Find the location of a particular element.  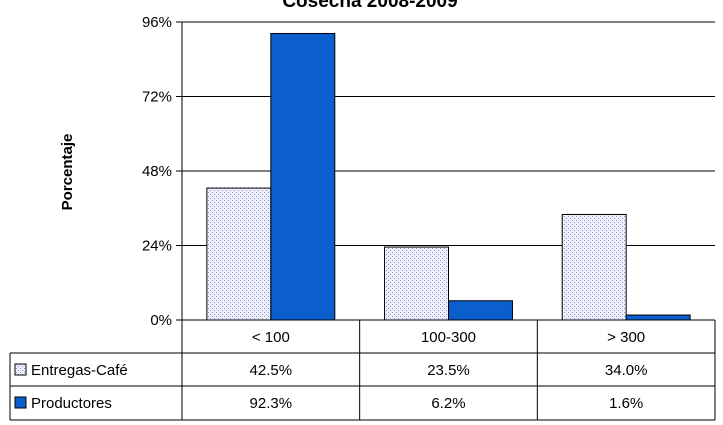

y-tick-label: 0% is located at coordinates (161, 320).